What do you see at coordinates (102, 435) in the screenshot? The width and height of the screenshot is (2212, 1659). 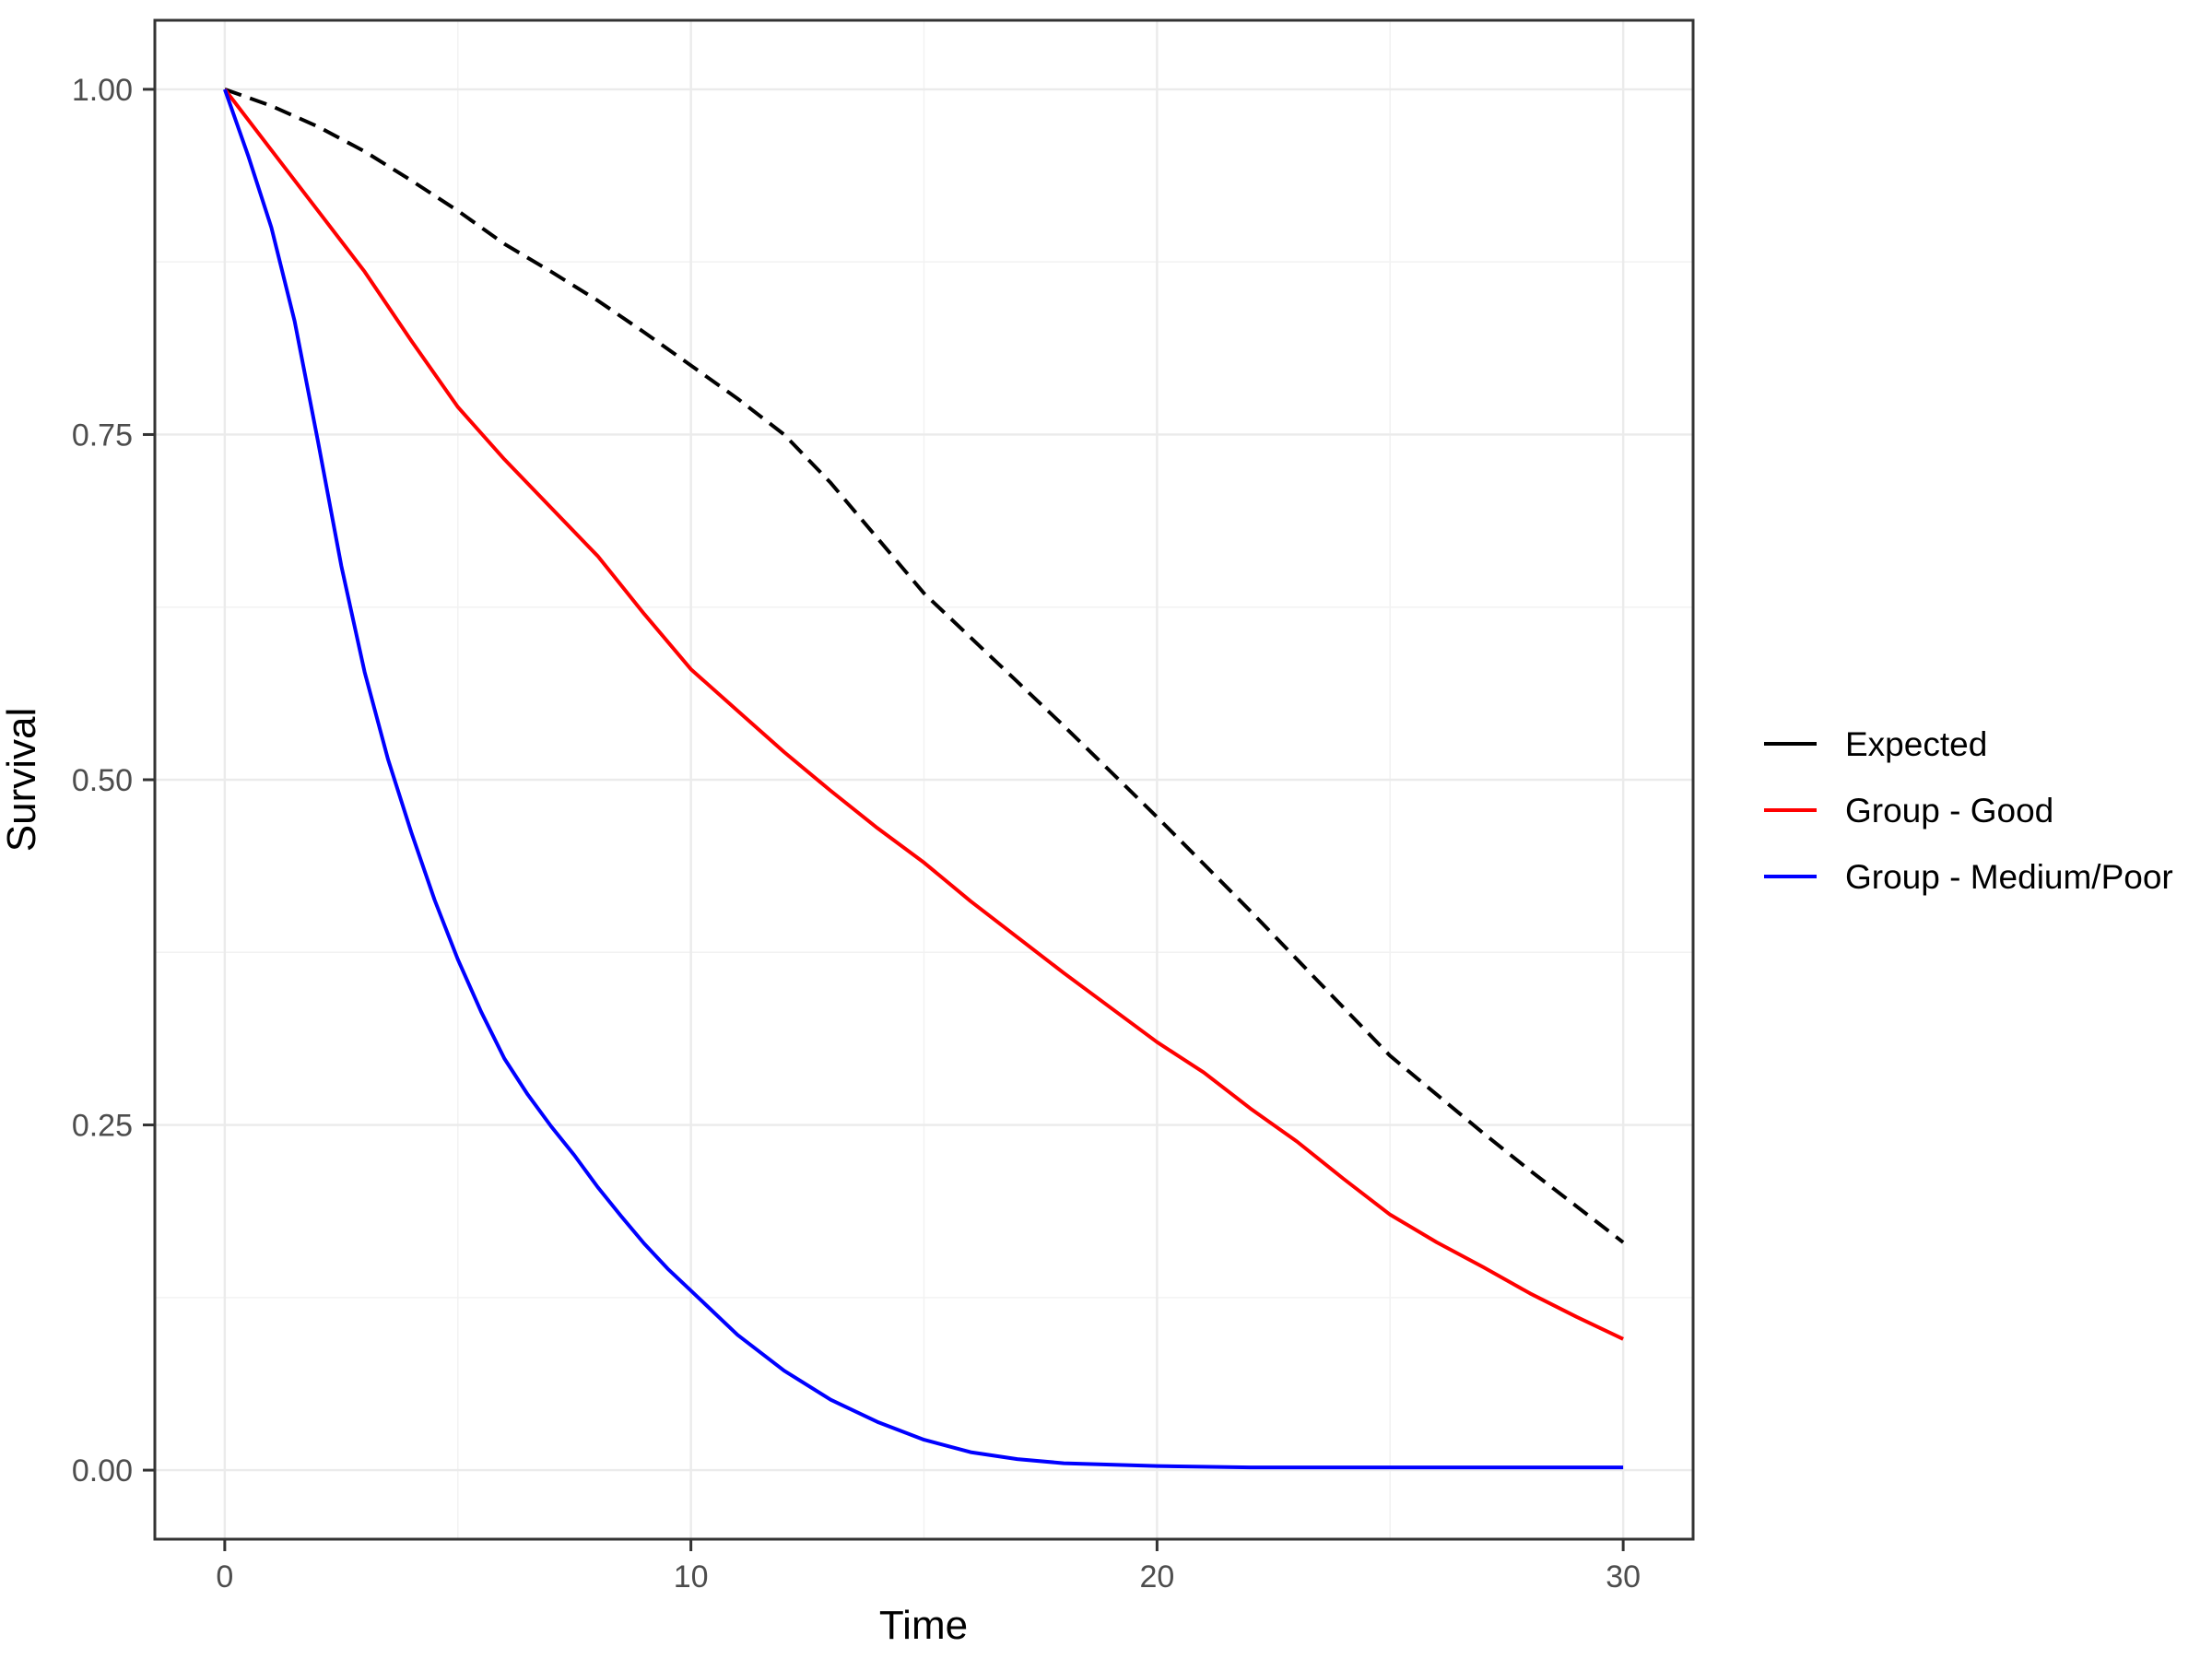 I see `y-tick-label: 0.75` at bounding box center [102, 435].